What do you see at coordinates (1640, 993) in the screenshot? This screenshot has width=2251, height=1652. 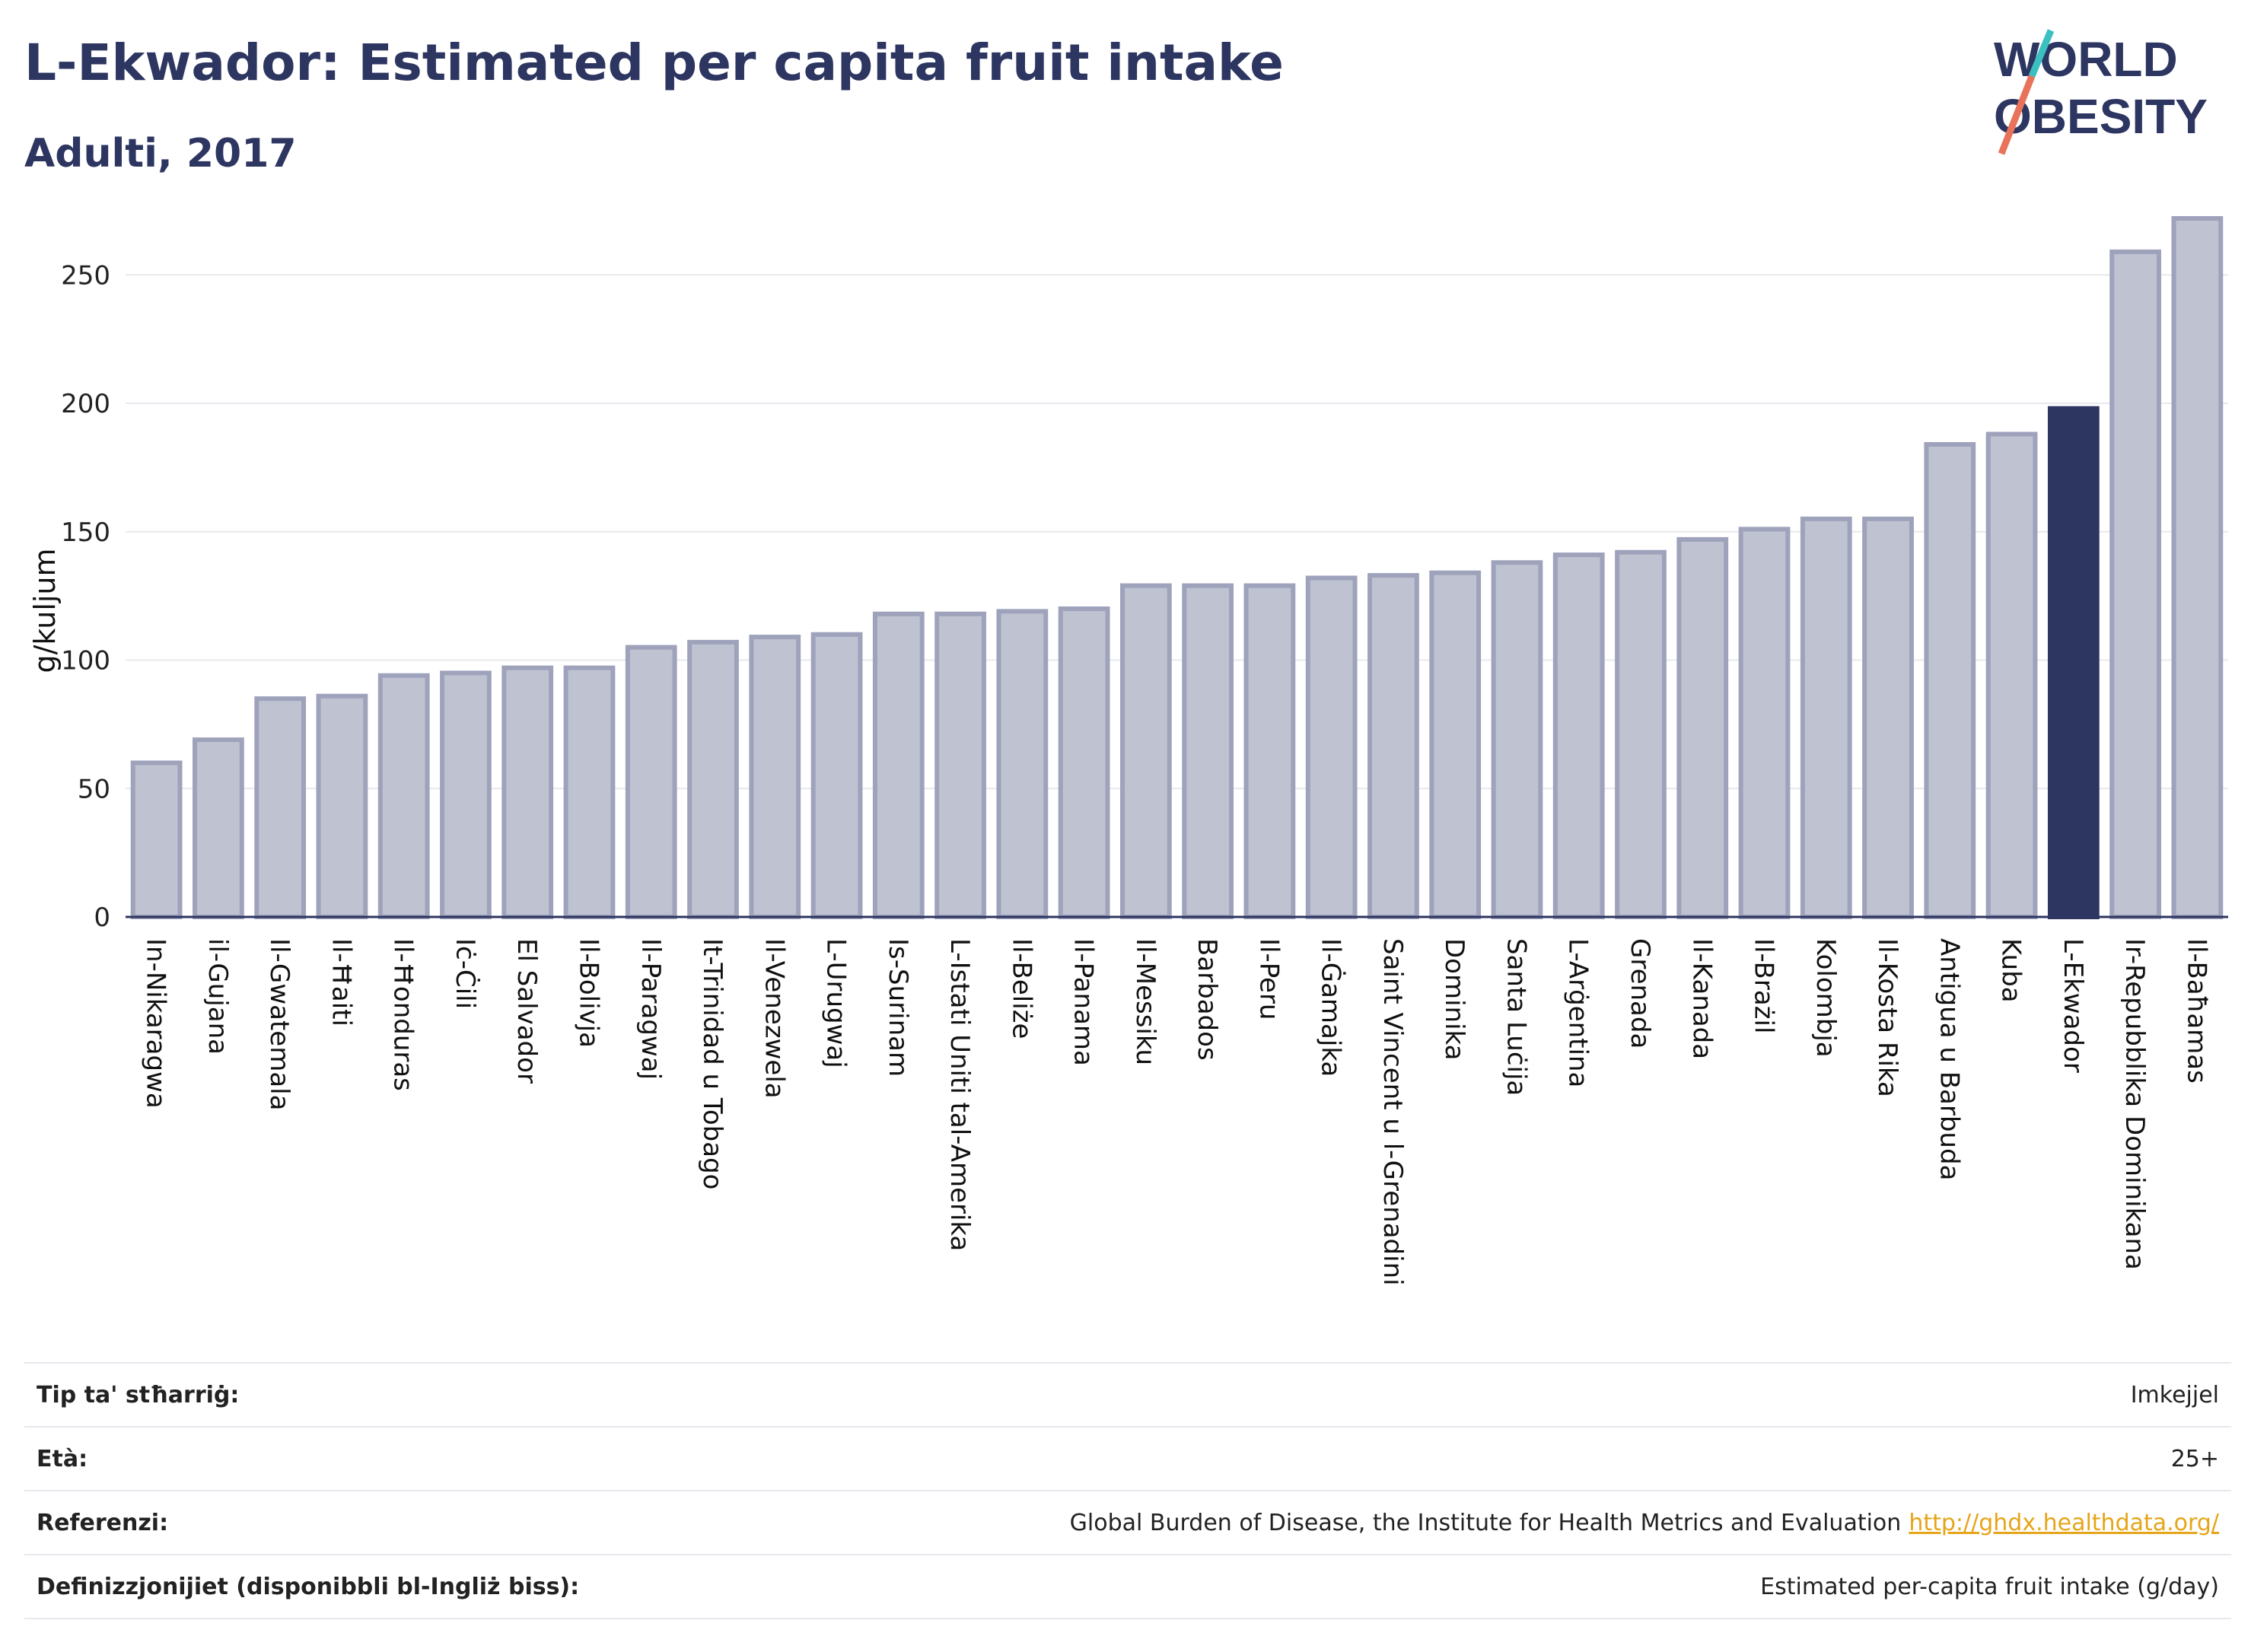 I see `x-tick-label: Grenada` at bounding box center [1640, 993].